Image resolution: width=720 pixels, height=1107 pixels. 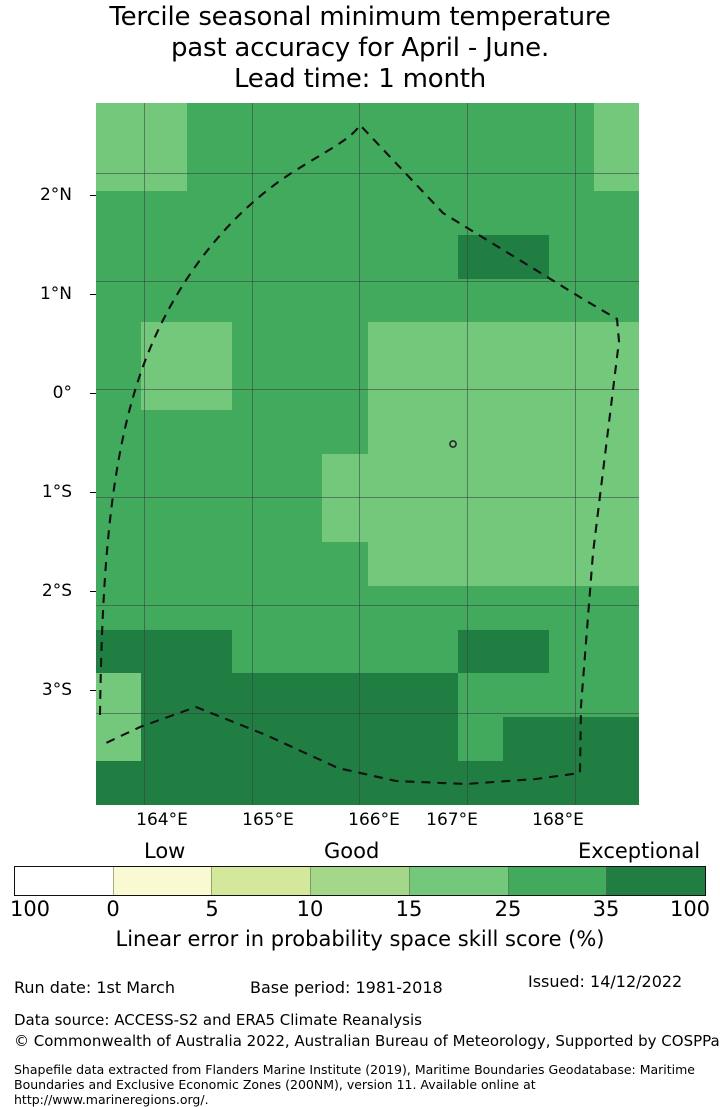 What do you see at coordinates (605, 981) in the screenshot?
I see `issued-date-text: Issued: 14/12/2022` at bounding box center [605, 981].